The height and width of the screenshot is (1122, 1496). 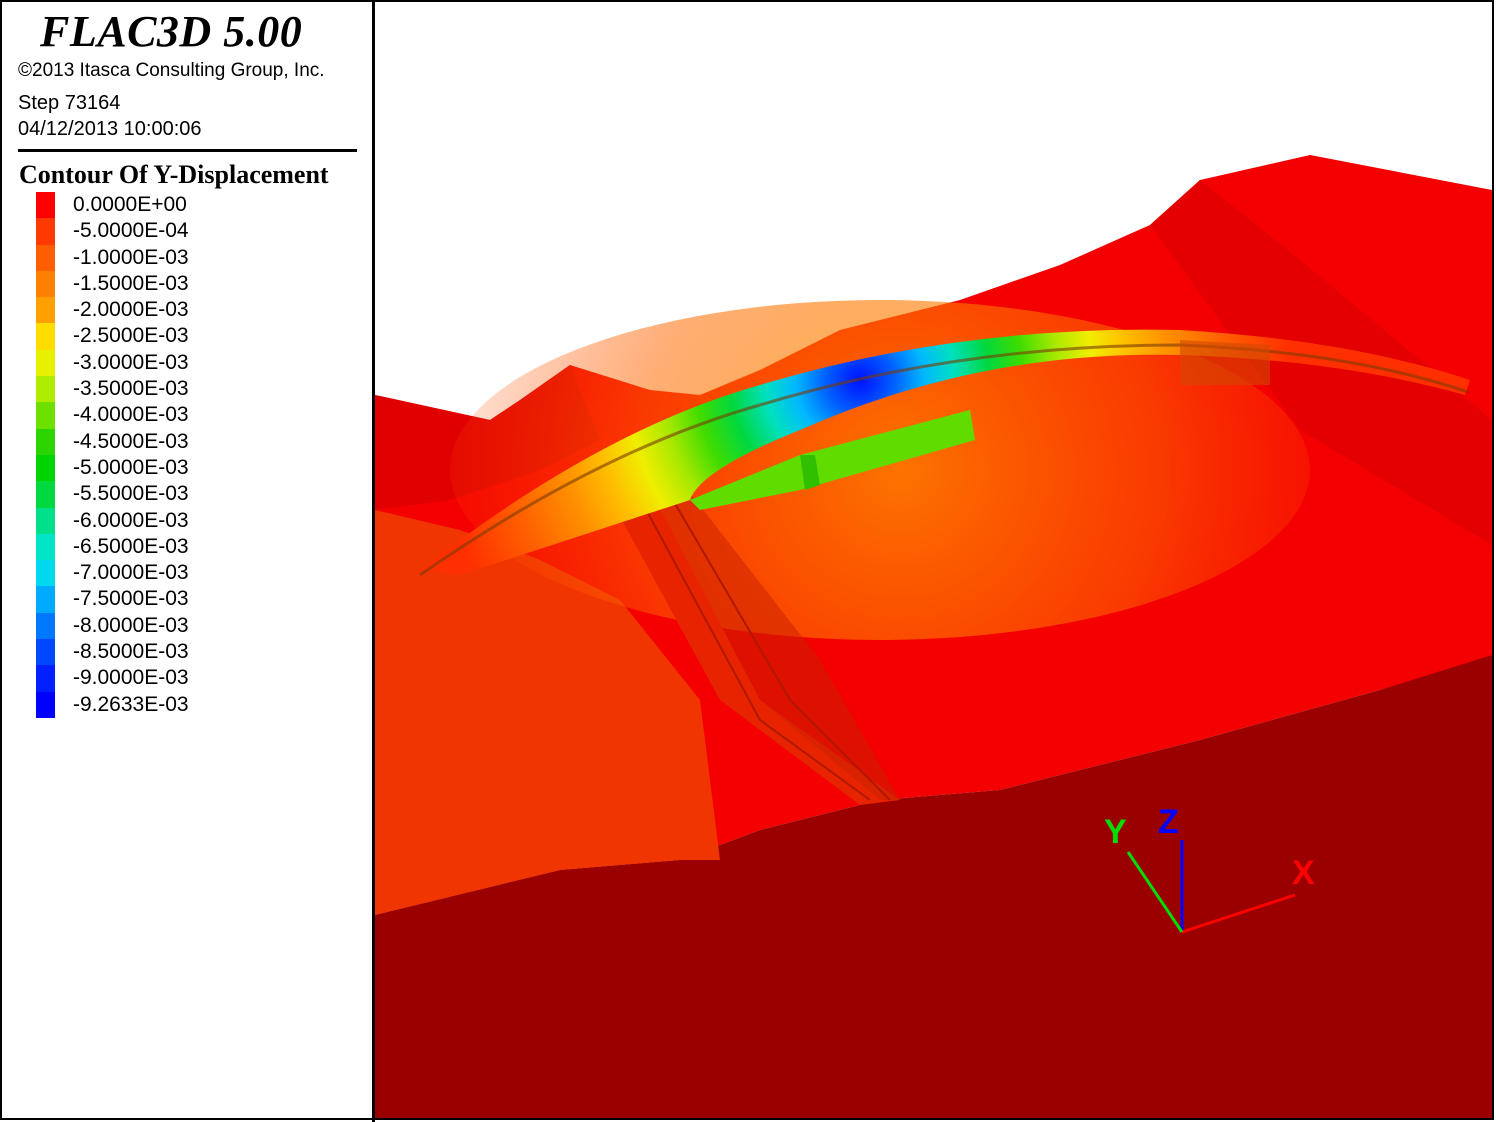 What do you see at coordinates (130, 204) in the screenshot?
I see `legend-label: 0.0000E+00` at bounding box center [130, 204].